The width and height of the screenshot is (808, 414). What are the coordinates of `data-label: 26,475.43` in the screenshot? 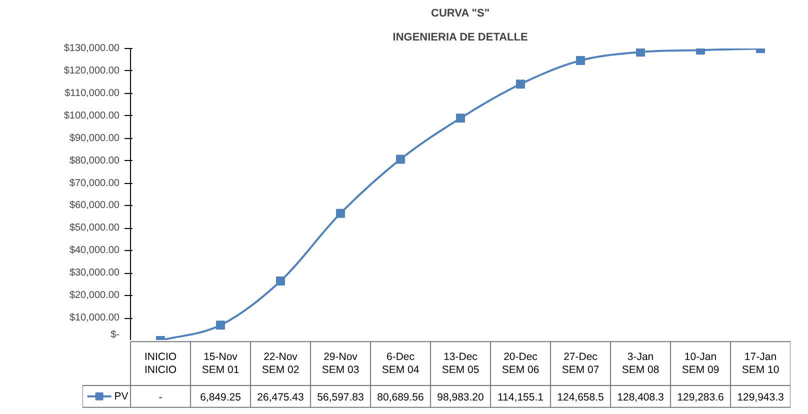 It's located at (280, 397).